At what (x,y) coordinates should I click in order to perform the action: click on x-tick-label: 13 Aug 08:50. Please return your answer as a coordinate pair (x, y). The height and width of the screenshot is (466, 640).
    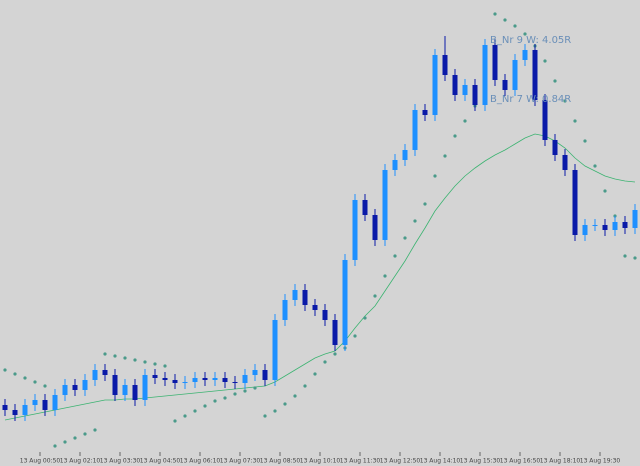
    Looking at the image, I should click on (280, 461).